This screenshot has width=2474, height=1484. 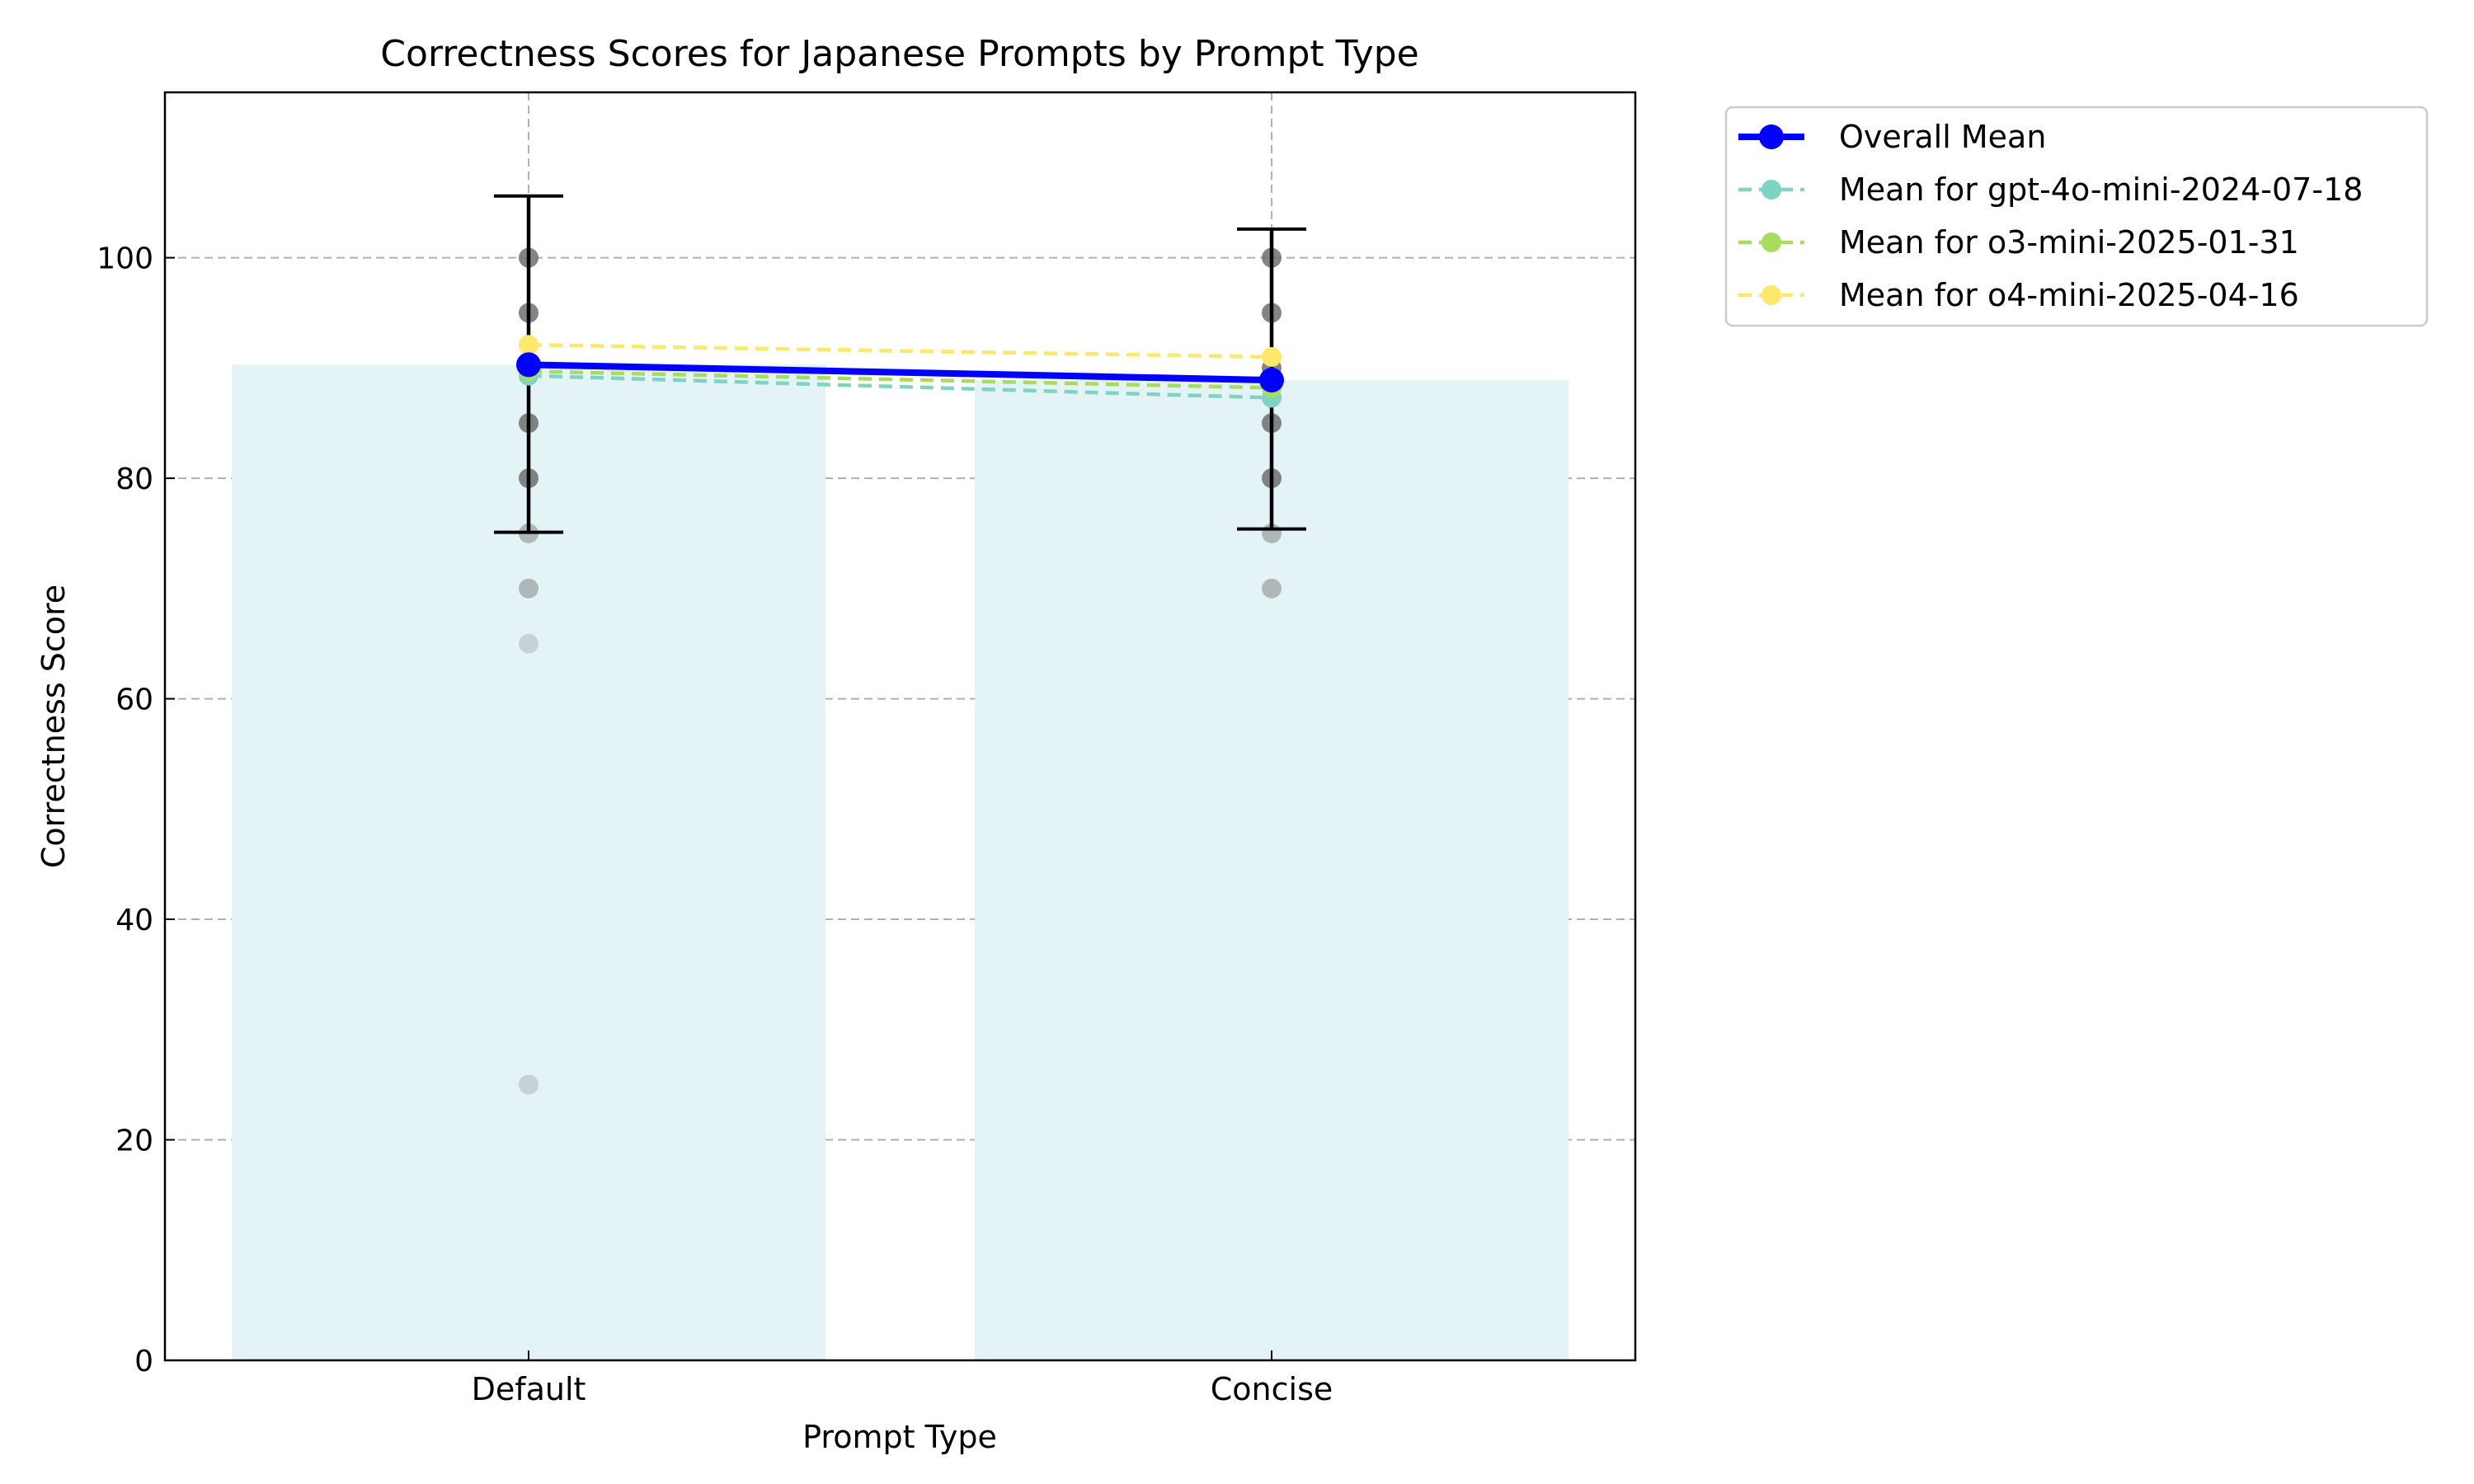 What do you see at coordinates (134, 700) in the screenshot?
I see `y-tick-label: 60` at bounding box center [134, 700].